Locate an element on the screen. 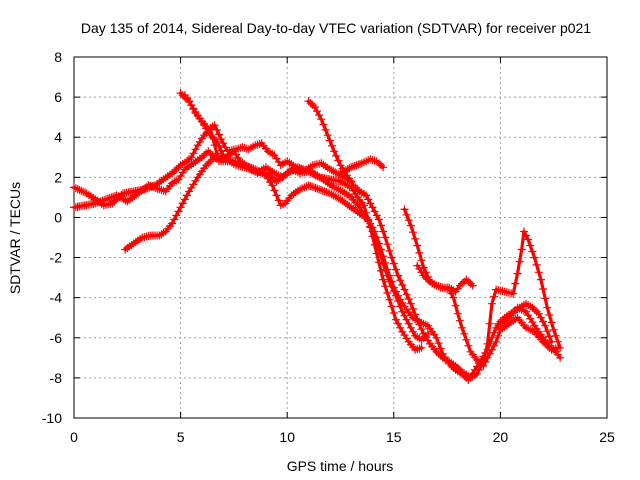  y-tick-label: 0 is located at coordinates (58, 217).